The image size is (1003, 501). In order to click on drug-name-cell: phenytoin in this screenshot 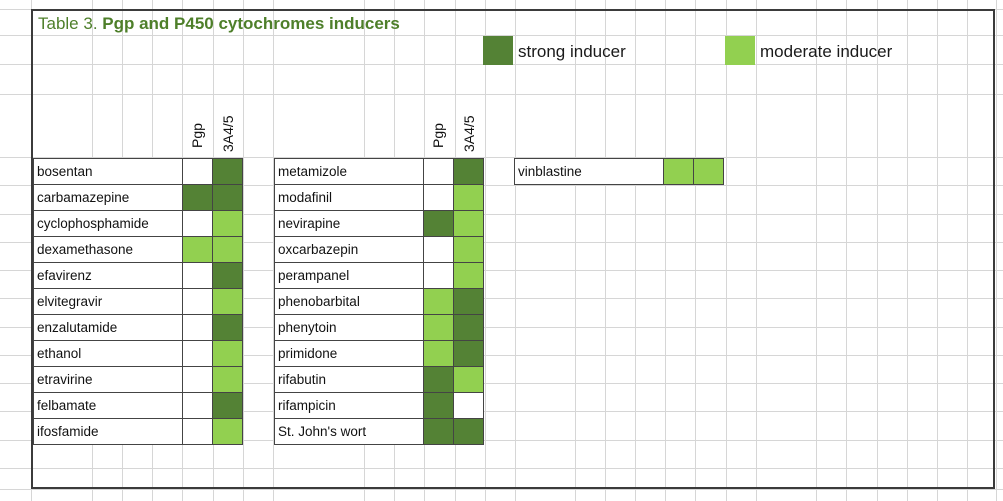, I will do `click(349, 327)`.